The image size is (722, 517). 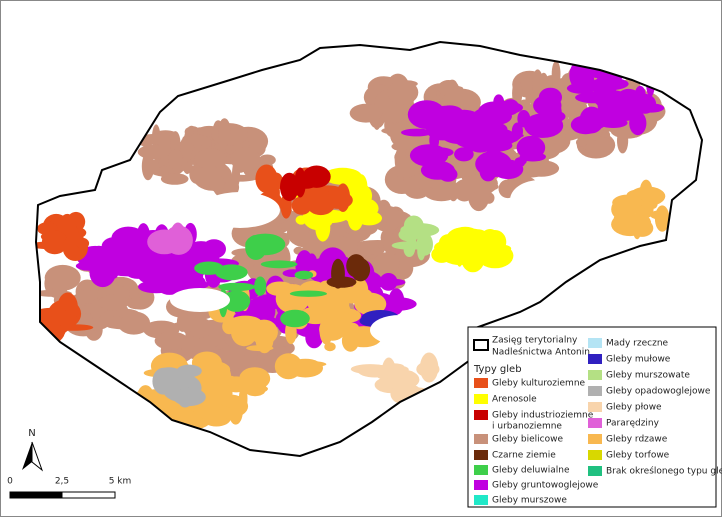 What do you see at coordinates (527, 427) in the screenshot?
I see `legend-label: i urbanoziemne` at bounding box center [527, 427].